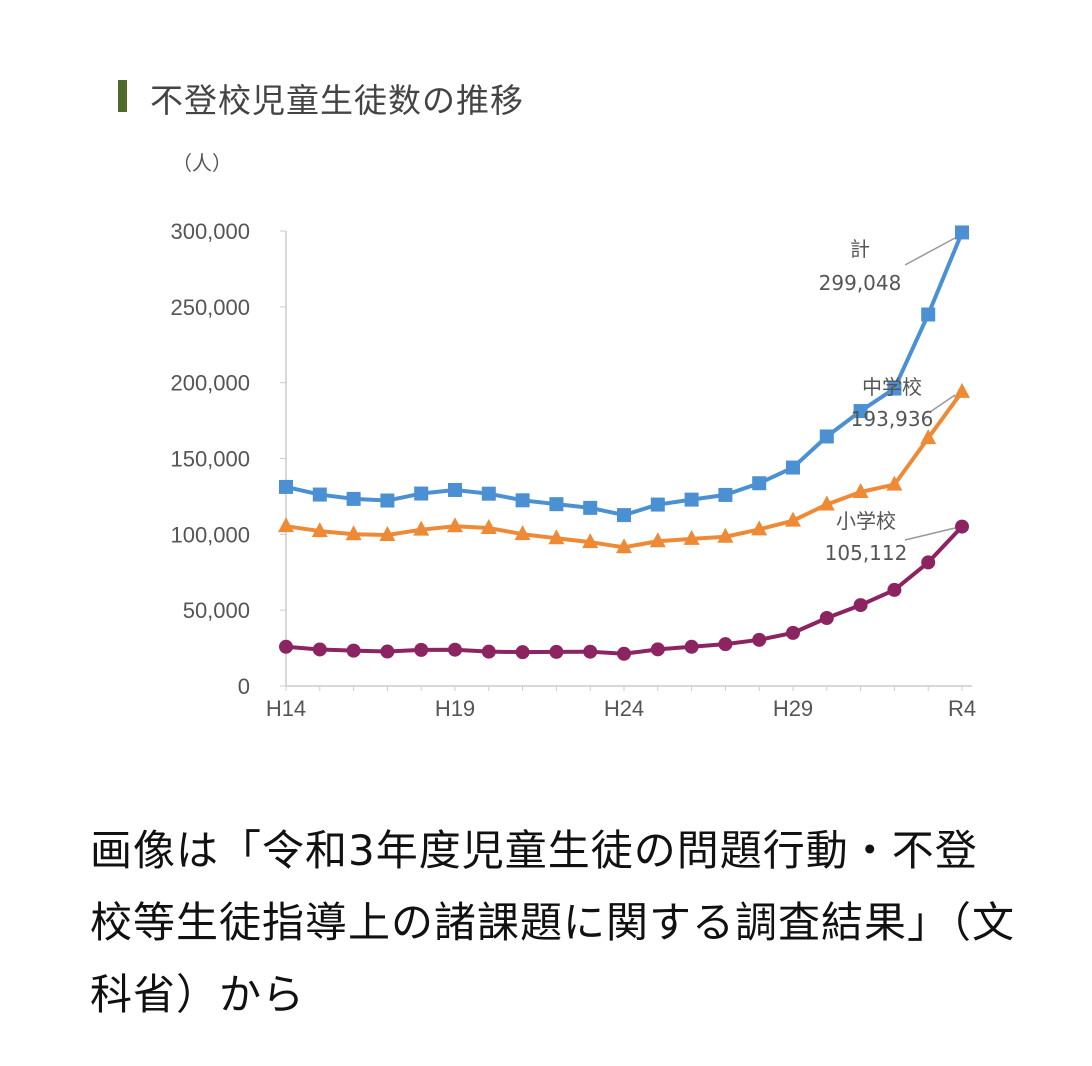  What do you see at coordinates (892, 419) in the screenshot?
I see `series-end-value: 193,936` at bounding box center [892, 419].